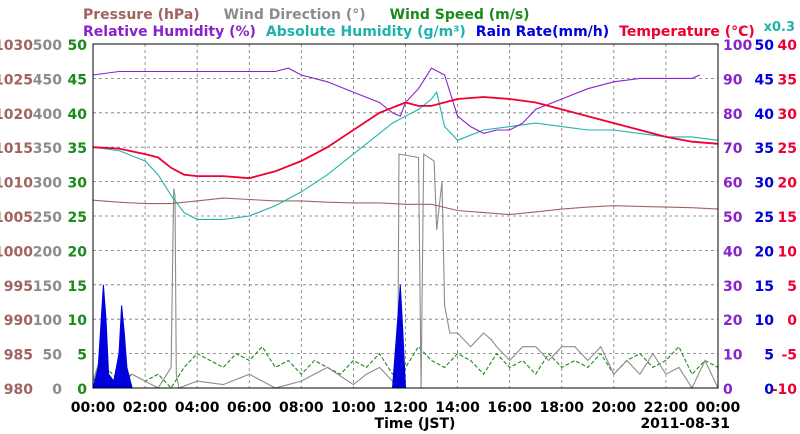 The height and width of the screenshot is (434, 800). I want to click on y-tick-wind_direction: 350, so click(47, 149).